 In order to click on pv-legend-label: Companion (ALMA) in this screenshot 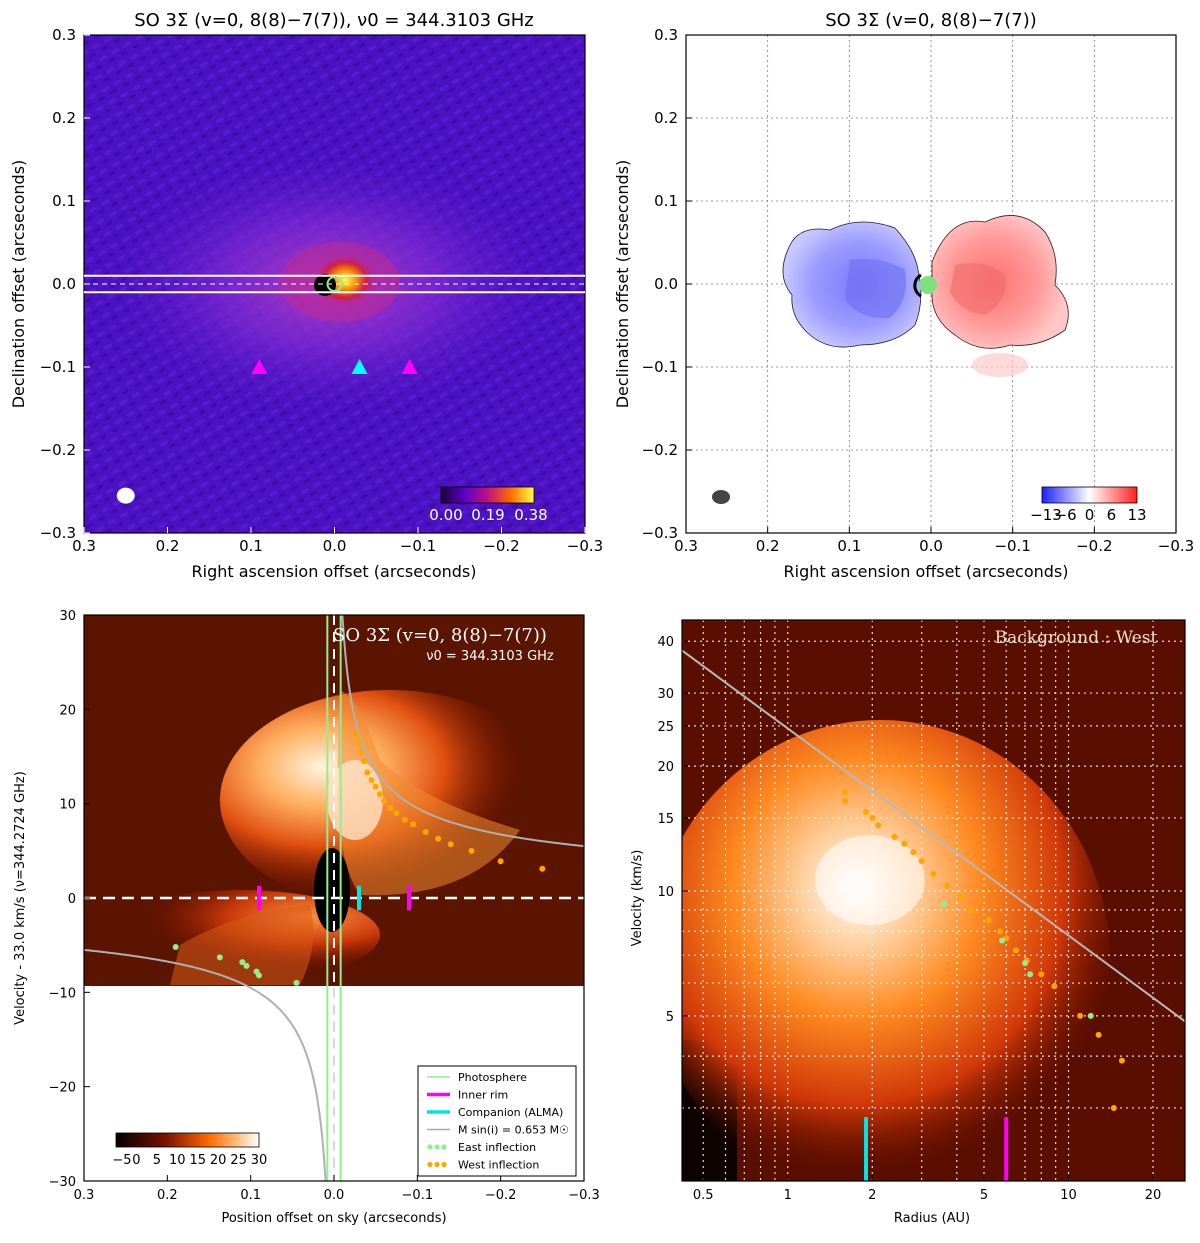, I will do `click(510, 1112)`.